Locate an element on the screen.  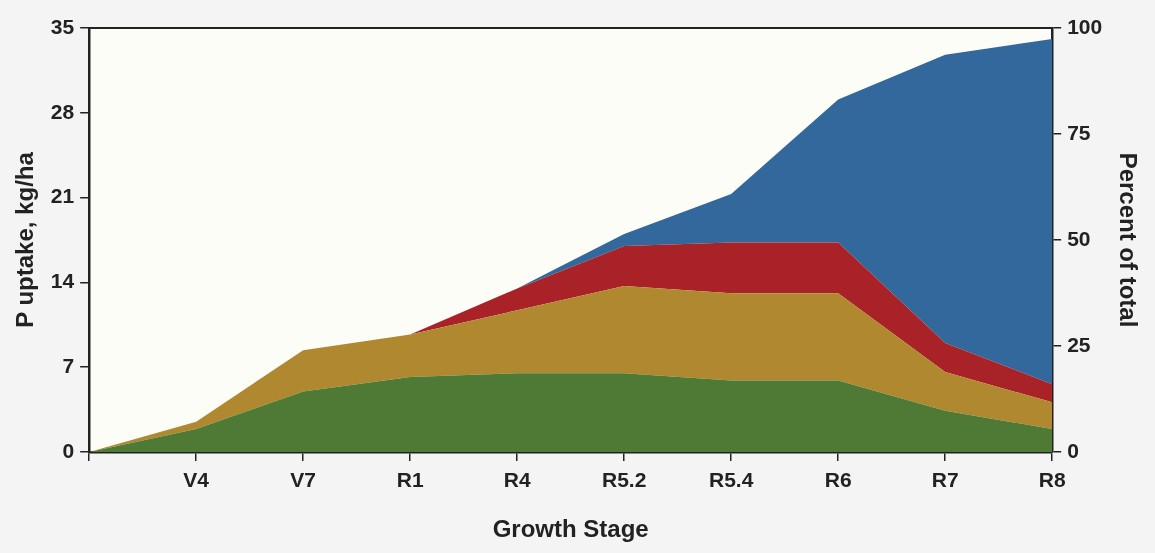
y-tick-label: 14 is located at coordinates (62, 281).